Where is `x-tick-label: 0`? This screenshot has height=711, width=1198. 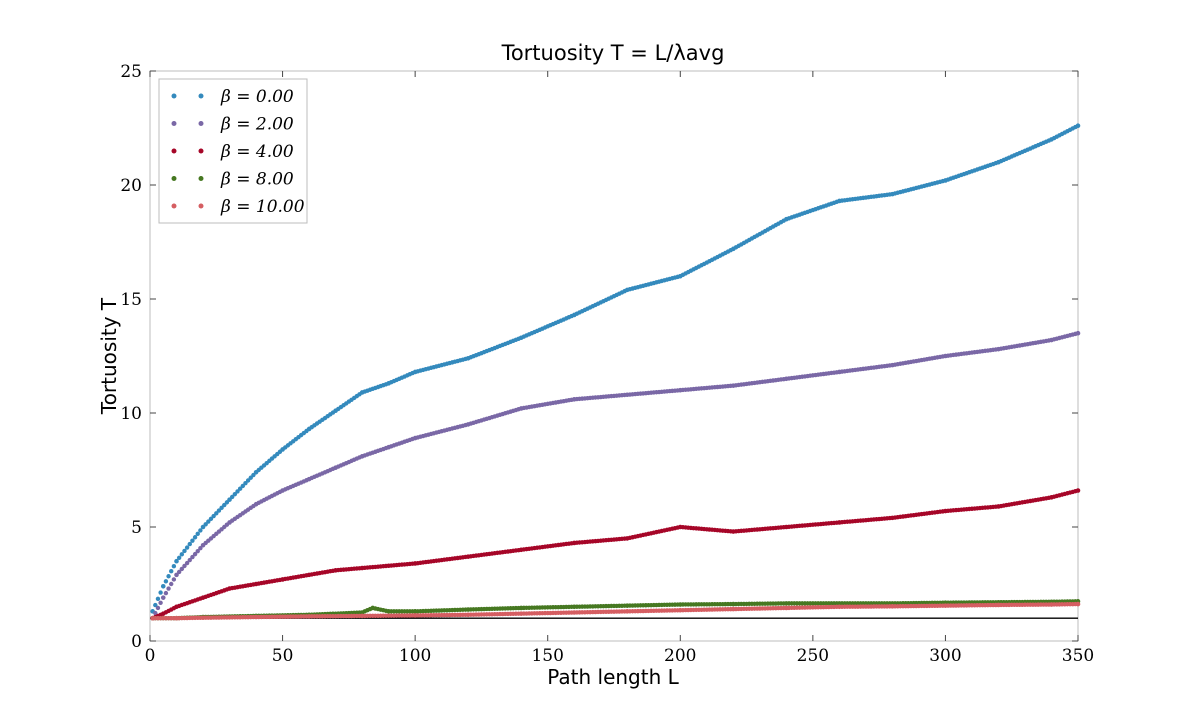
x-tick-label: 0 is located at coordinates (150, 656).